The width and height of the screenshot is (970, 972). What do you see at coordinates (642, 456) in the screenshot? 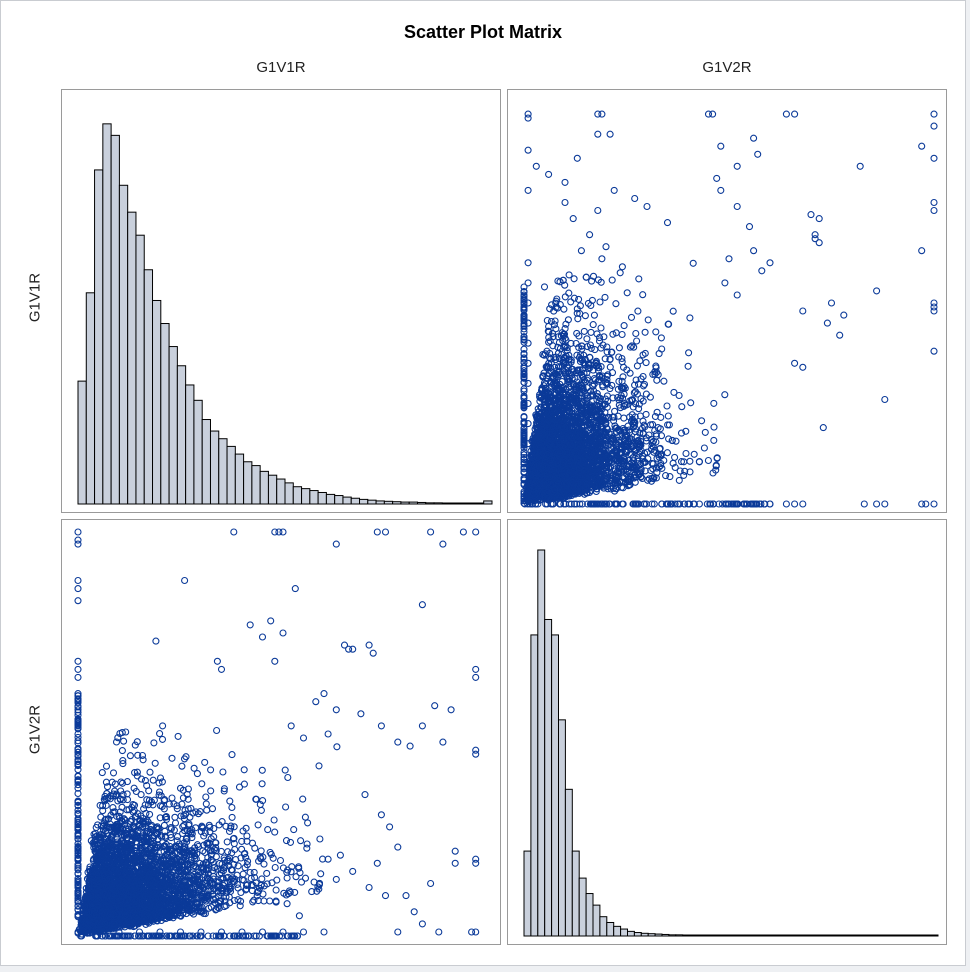
I see `scatter-top-right-point-2059` at bounding box center [642, 456].